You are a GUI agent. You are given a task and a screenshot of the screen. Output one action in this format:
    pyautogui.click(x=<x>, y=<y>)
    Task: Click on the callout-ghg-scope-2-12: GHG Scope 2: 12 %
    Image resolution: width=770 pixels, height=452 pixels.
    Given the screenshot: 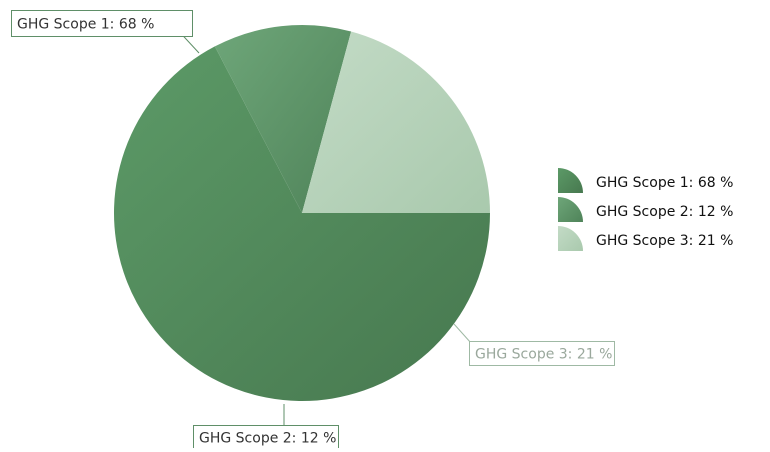 What is the action you would take?
    pyautogui.click(x=266, y=427)
    